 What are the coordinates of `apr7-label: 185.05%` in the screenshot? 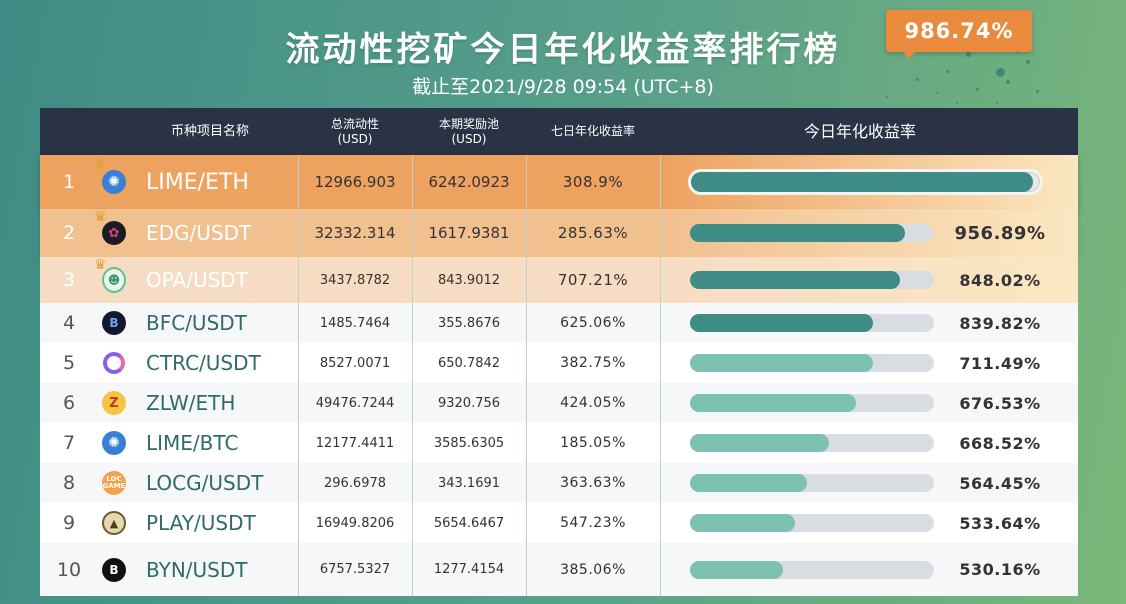 It's located at (593, 443).